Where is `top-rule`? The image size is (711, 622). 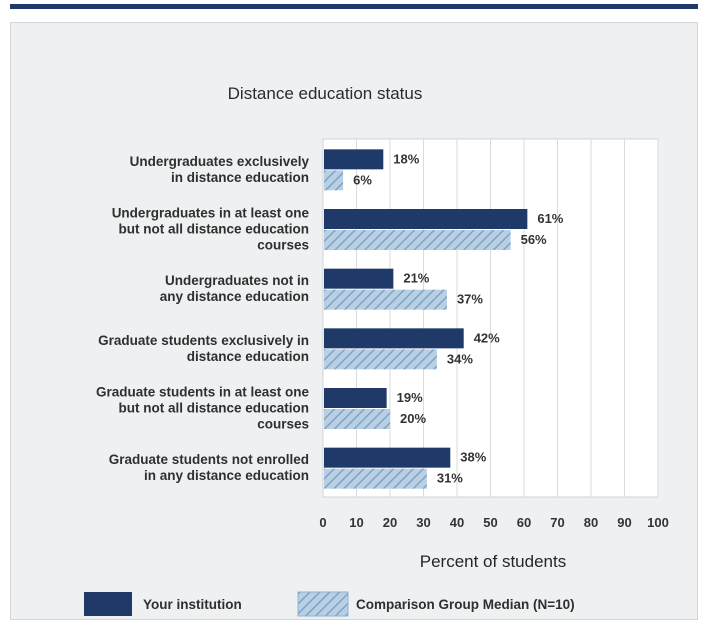 top-rule is located at coordinates (354, 6).